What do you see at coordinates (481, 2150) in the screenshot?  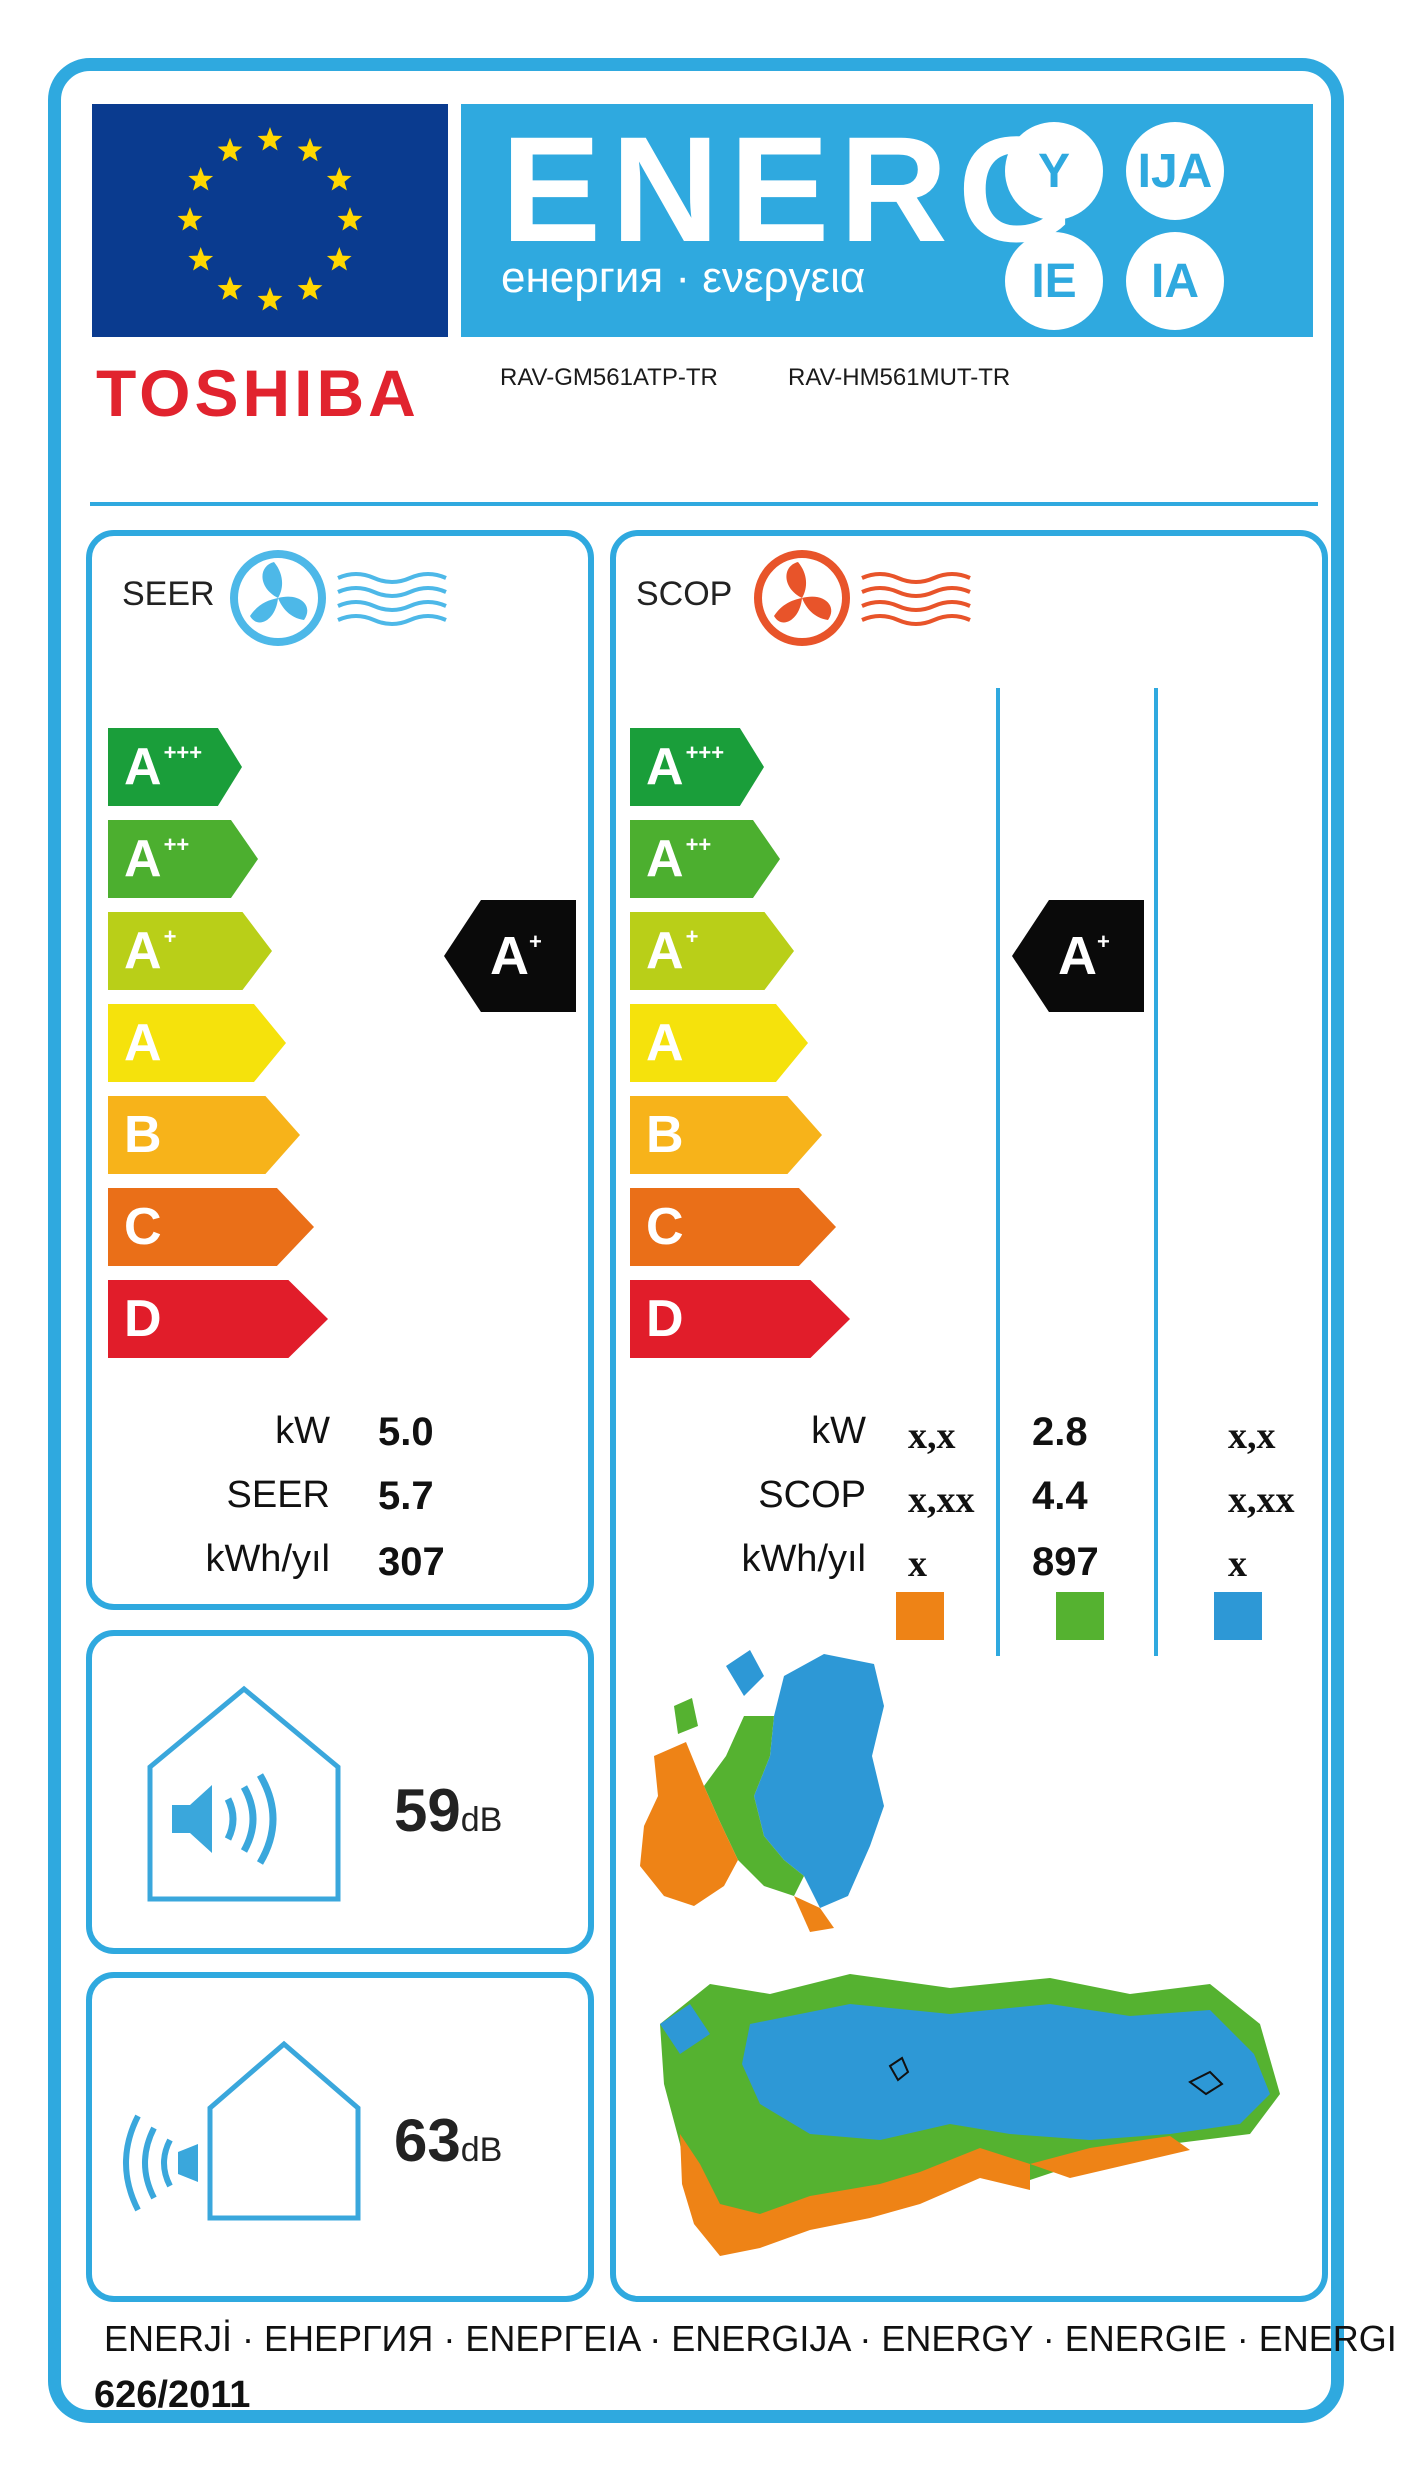 I see `outdoor-noise-unit: dB` at bounding box center [481, 2150].